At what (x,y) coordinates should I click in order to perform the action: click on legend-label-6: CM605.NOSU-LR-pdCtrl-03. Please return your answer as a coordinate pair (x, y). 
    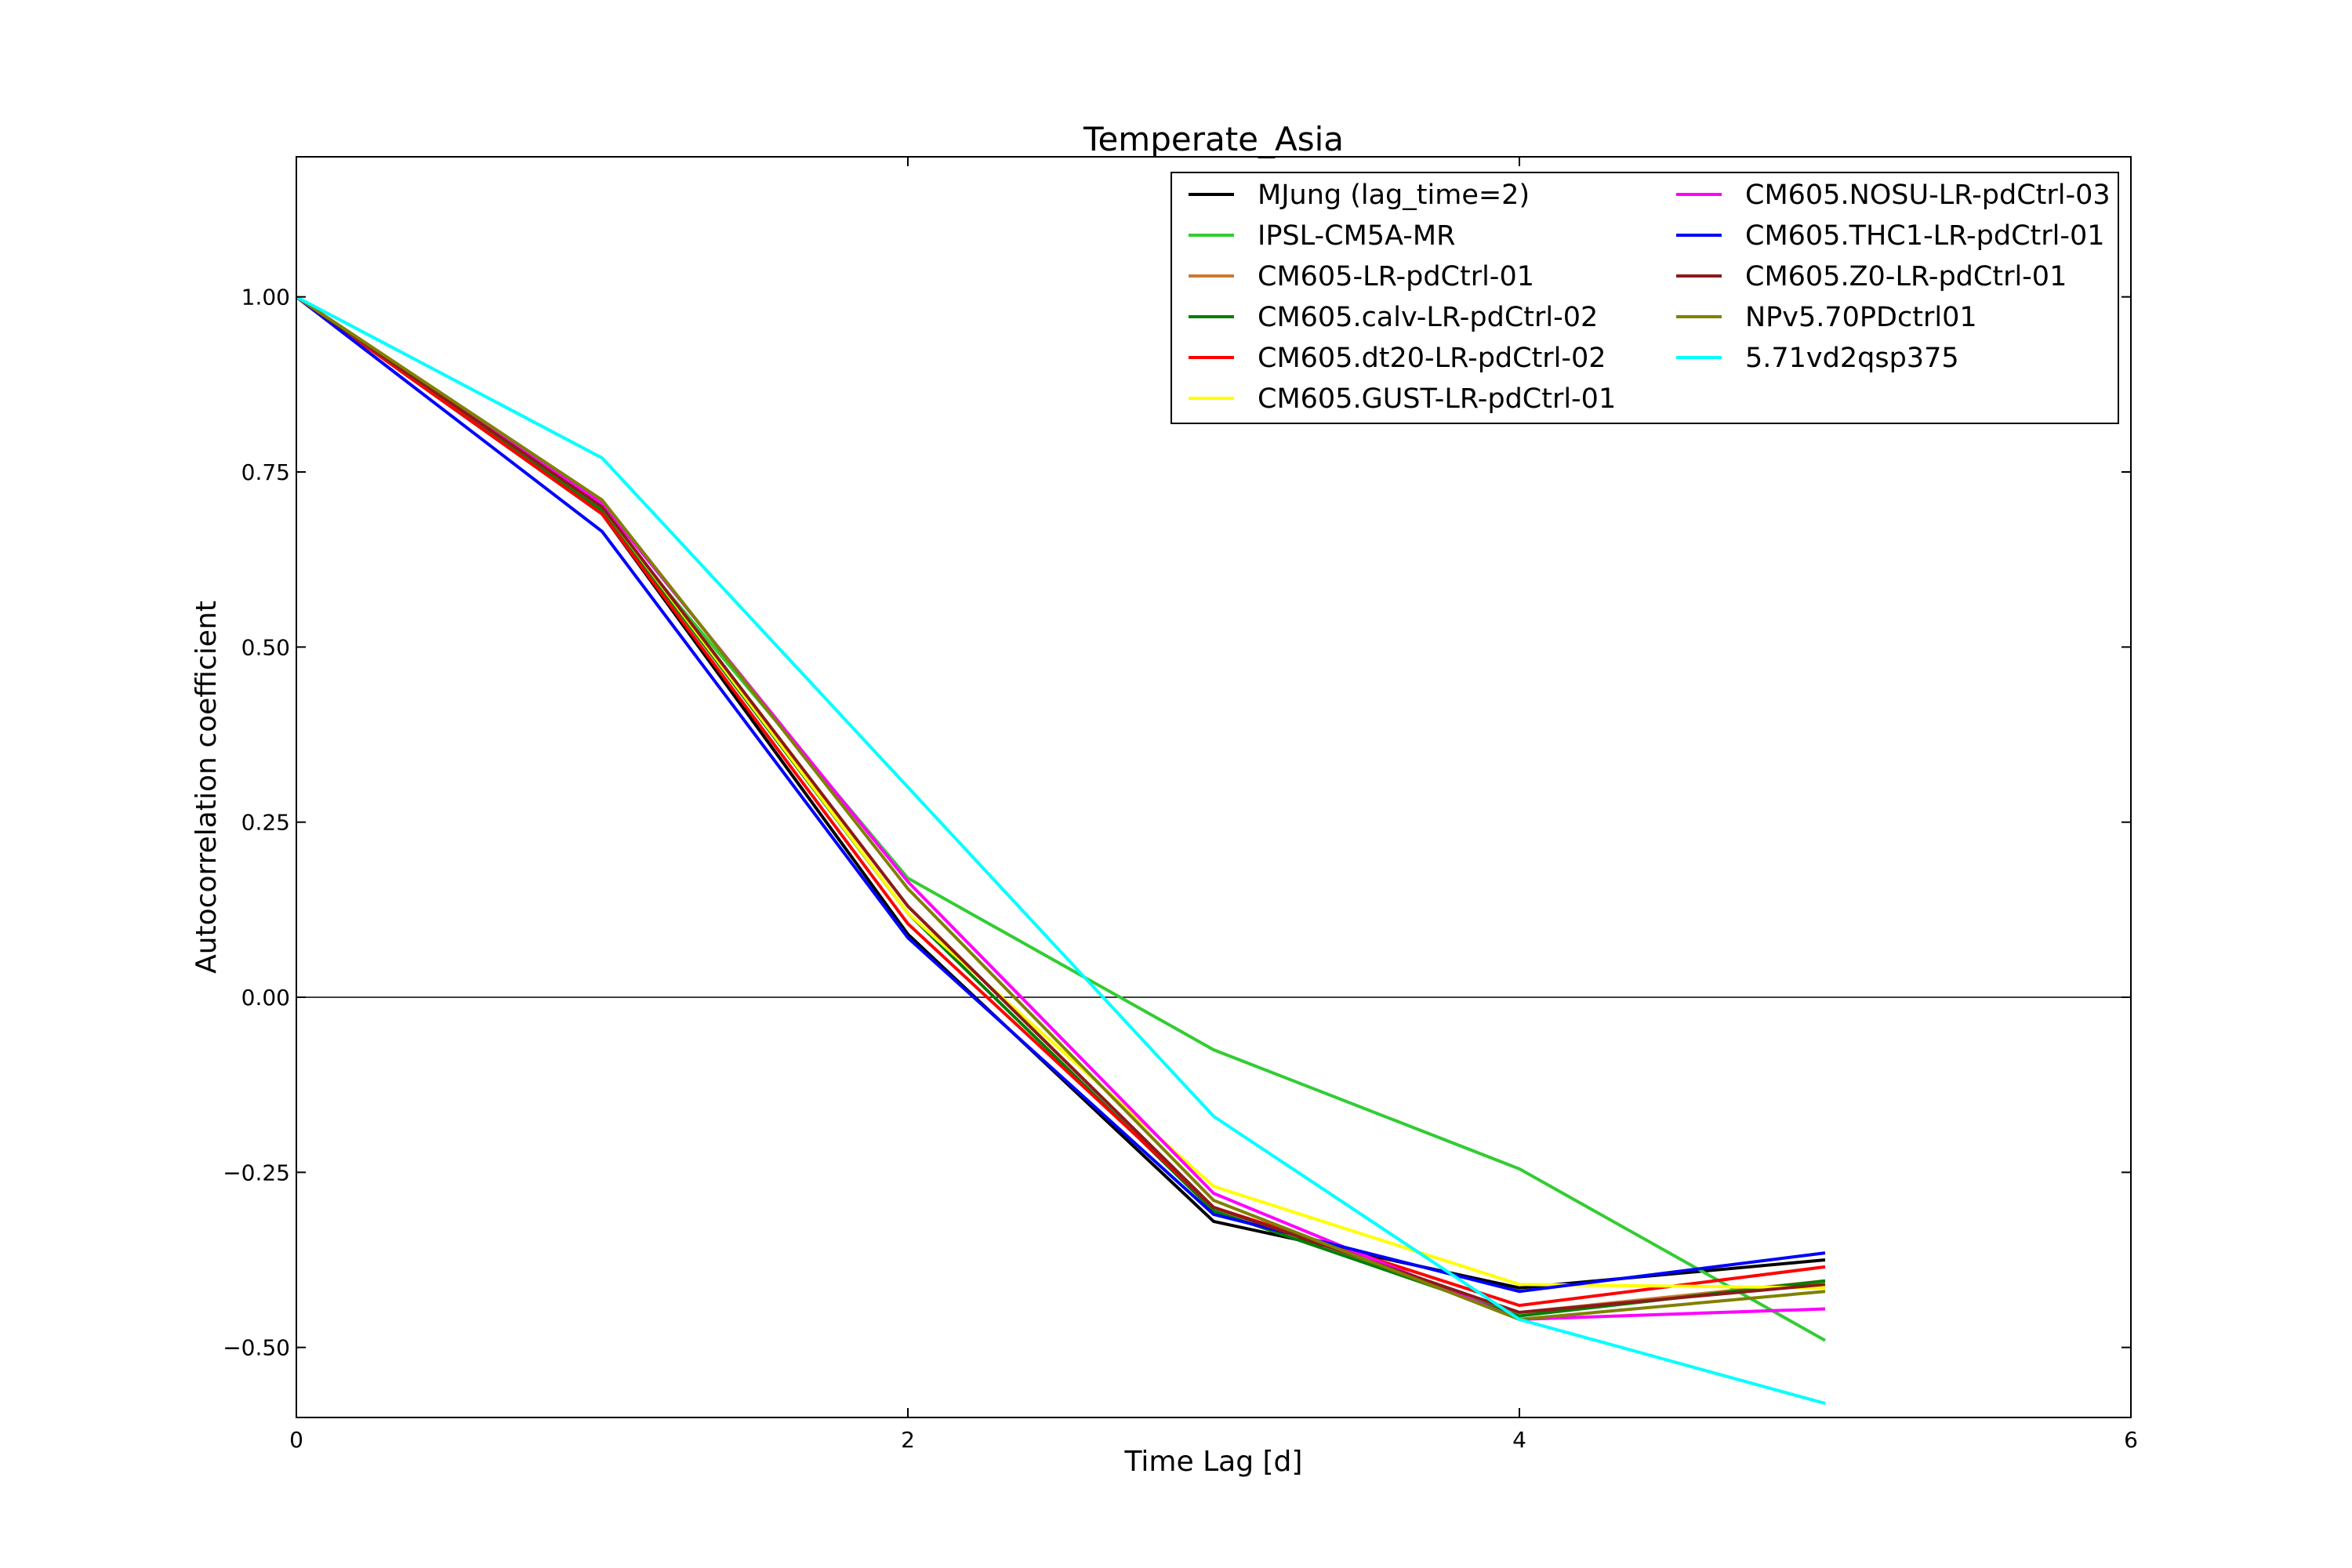
    Looking at the image, I should click on (1928, 195).